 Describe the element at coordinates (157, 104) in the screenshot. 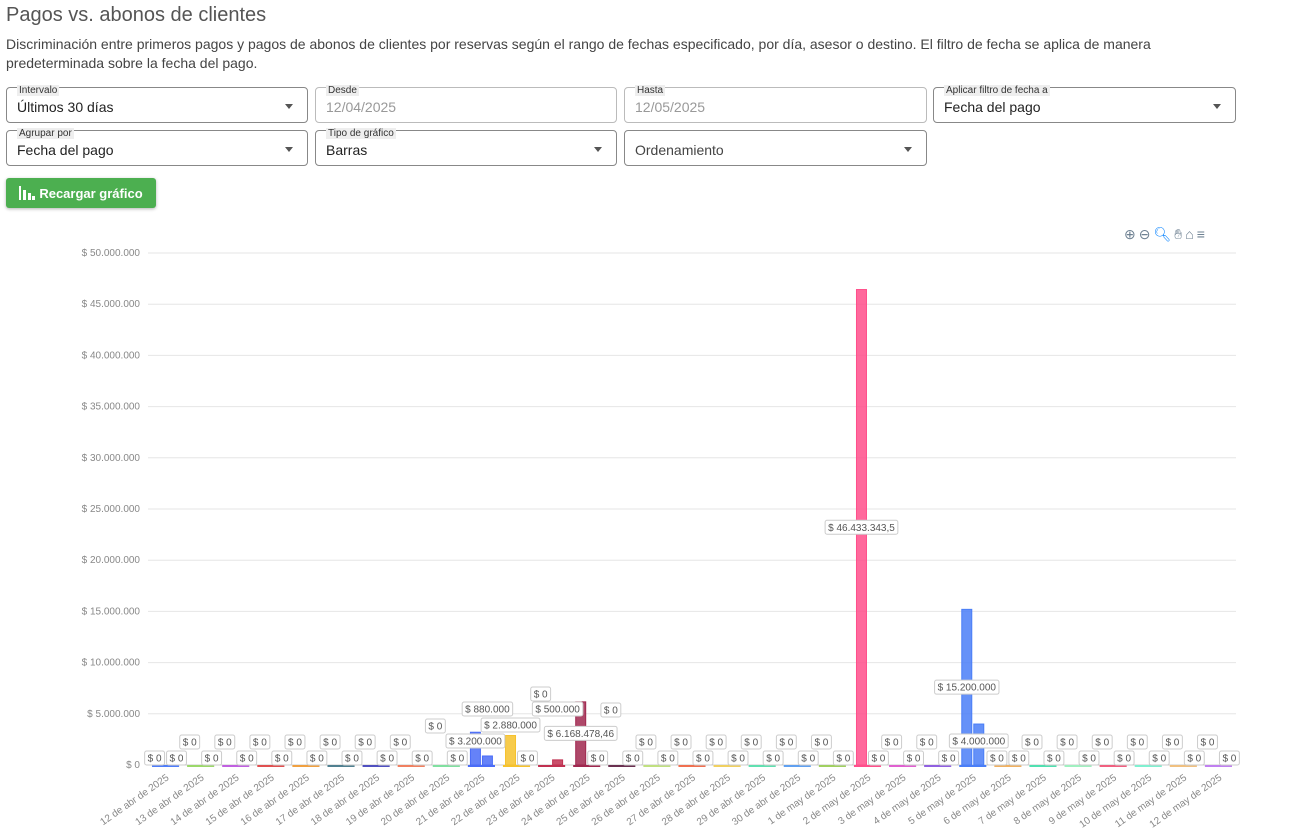

I see `intervalo-select: Intervalo Últimos 30 días` at that location.